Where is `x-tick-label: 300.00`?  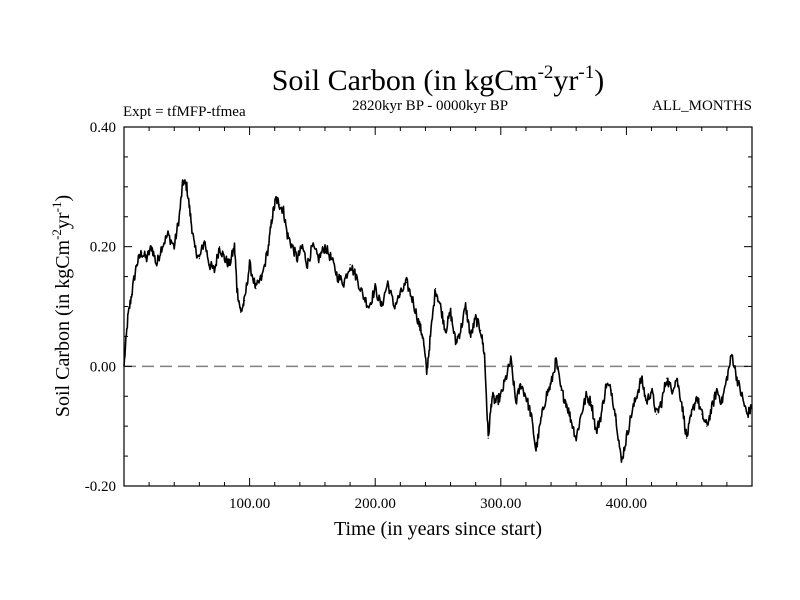 x-tick-label: 300.00 is located at coordinates (500, 504).